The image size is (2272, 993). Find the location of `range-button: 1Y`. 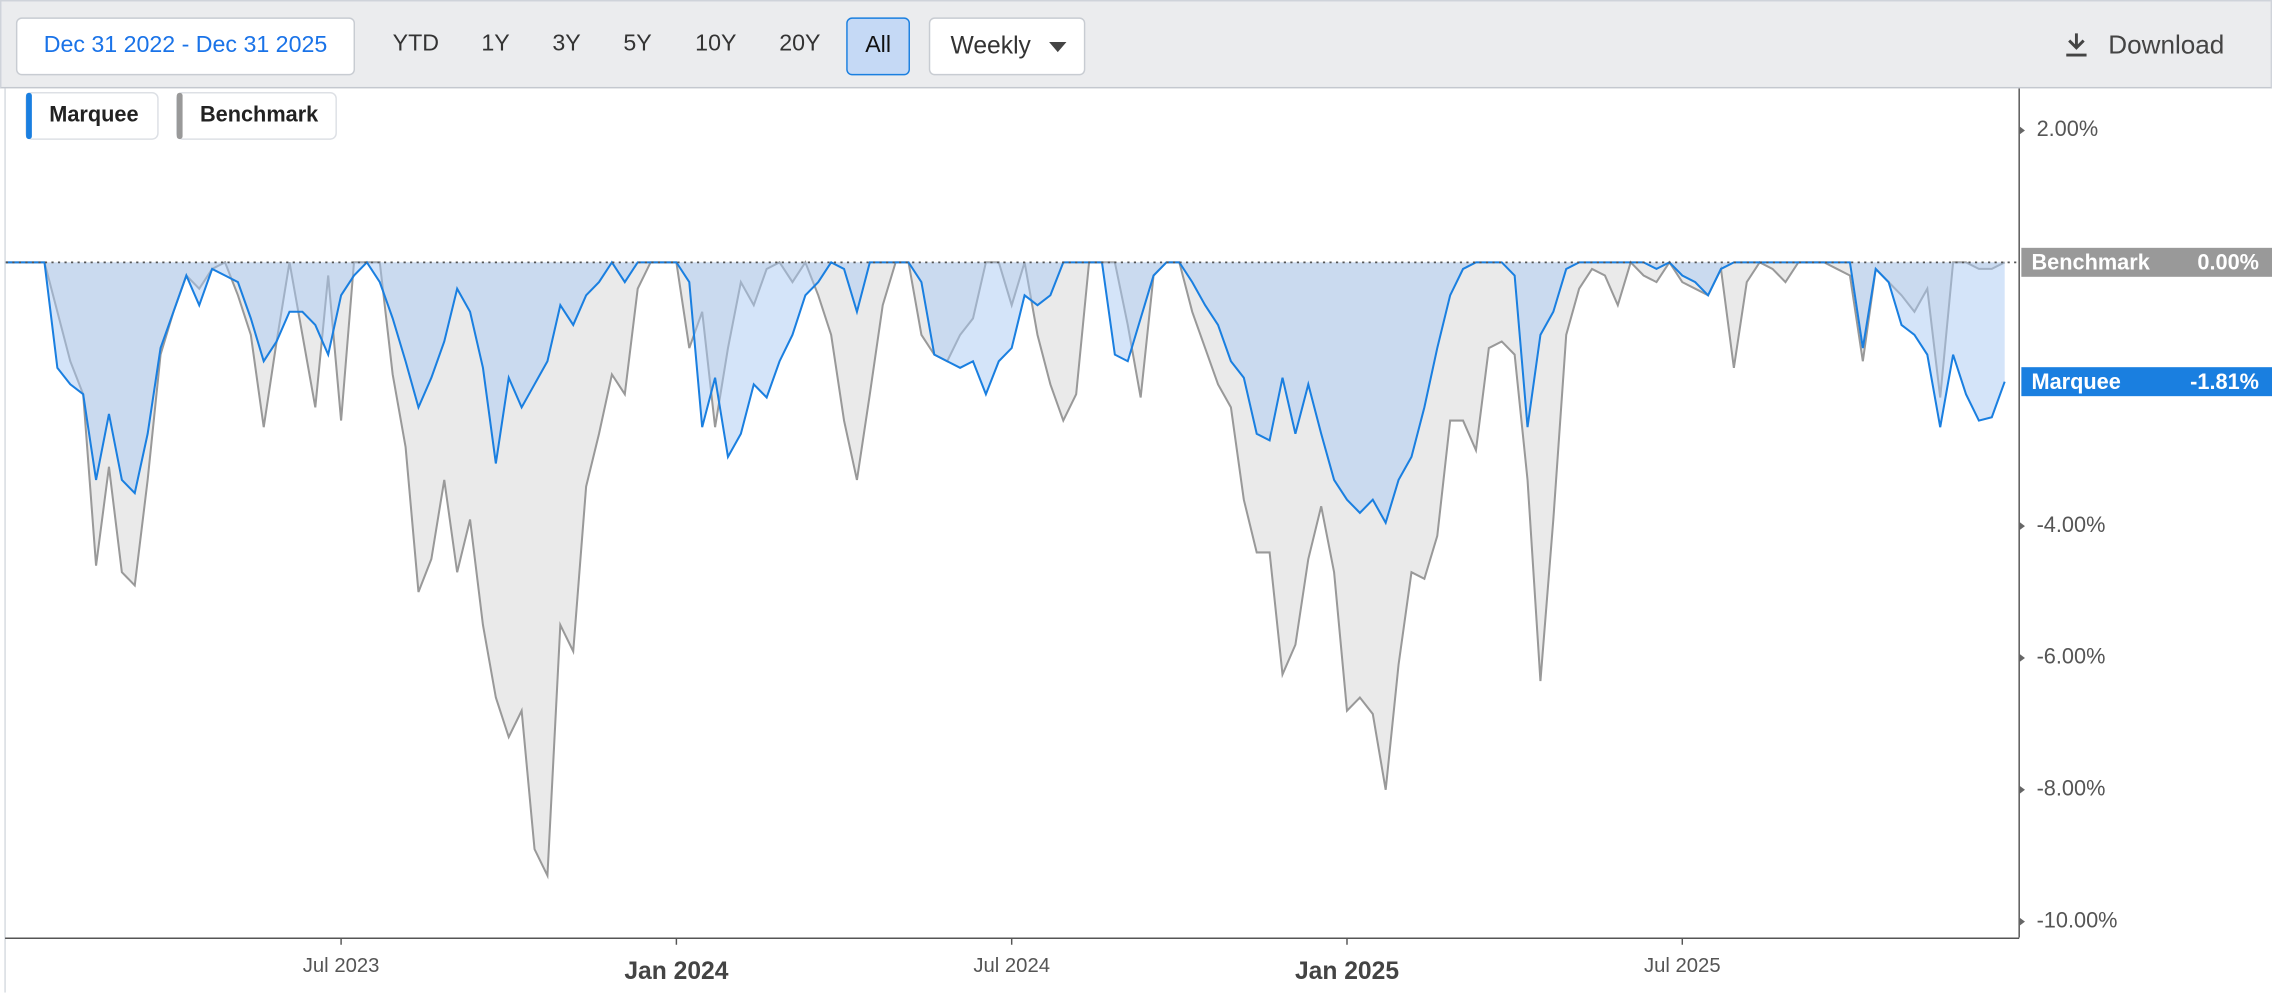

range-button: 1Y is located at coordinates (495, 44).